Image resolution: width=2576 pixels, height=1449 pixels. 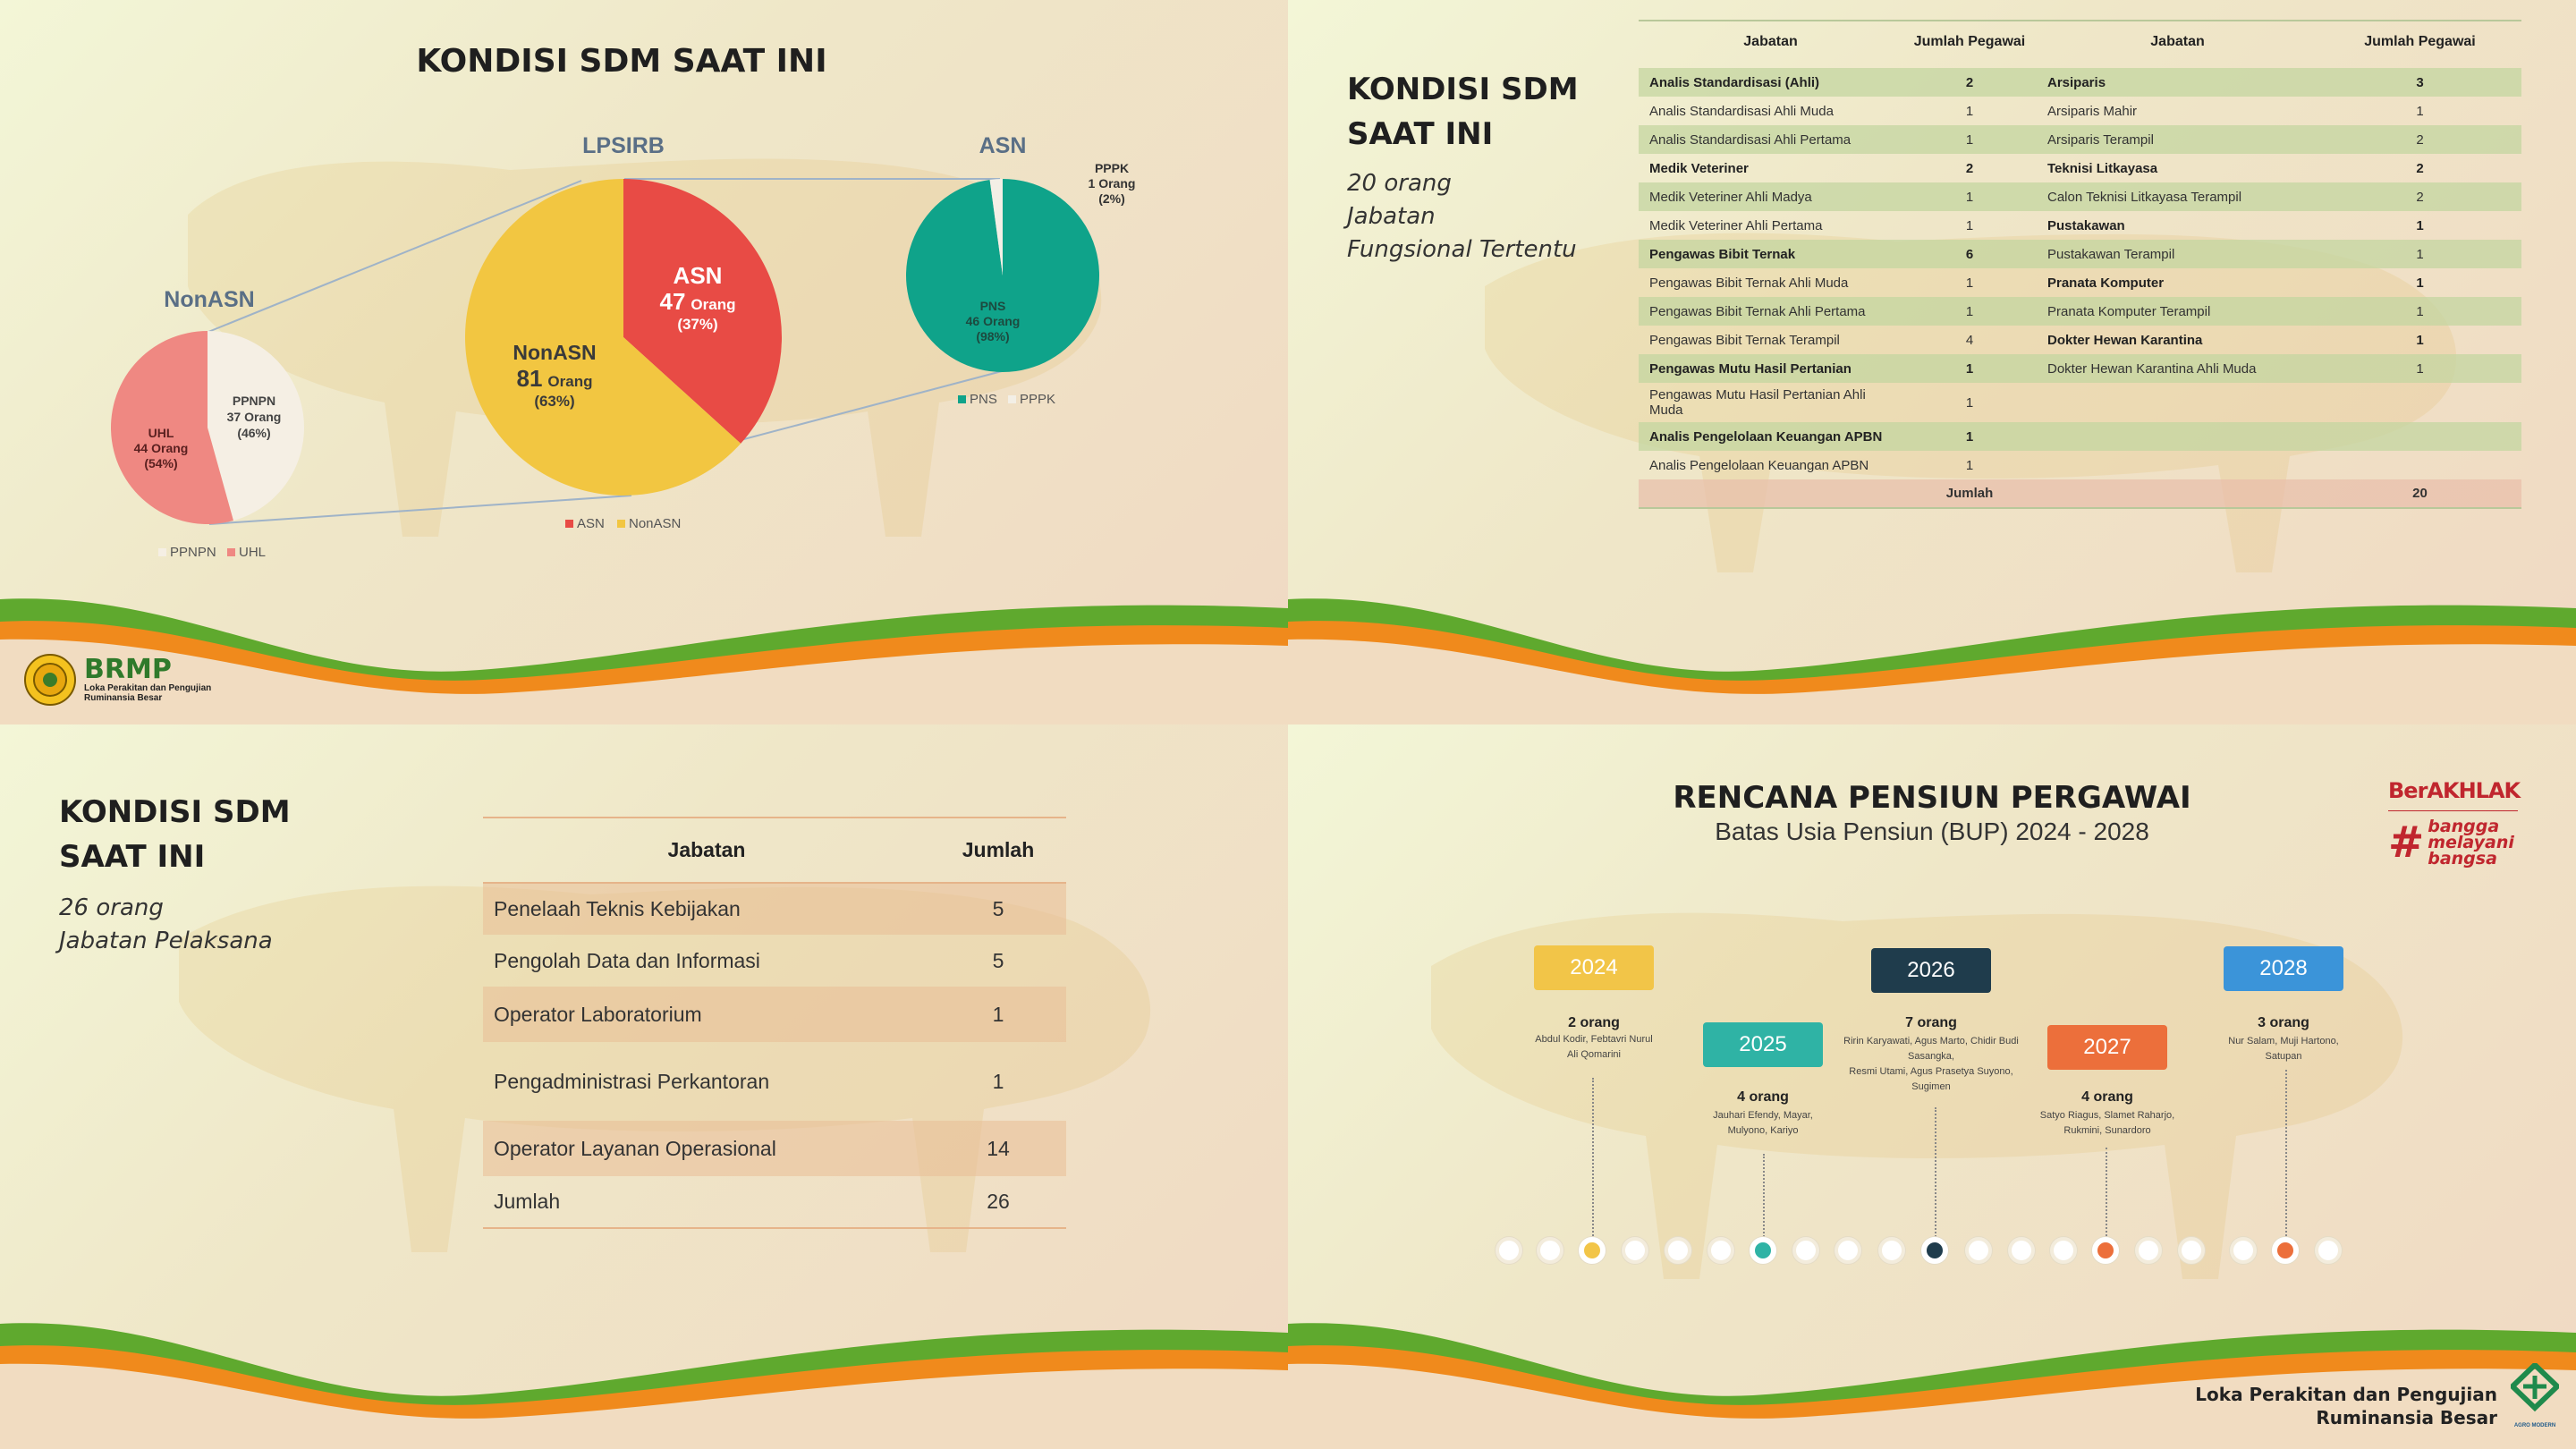 I want to click on legend-label: ASN, so click(x=591, y=523).